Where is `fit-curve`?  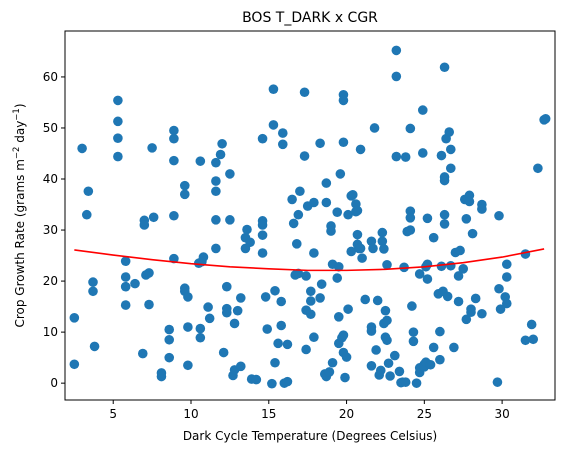 fit-curve is located at coordinates (309, 260).